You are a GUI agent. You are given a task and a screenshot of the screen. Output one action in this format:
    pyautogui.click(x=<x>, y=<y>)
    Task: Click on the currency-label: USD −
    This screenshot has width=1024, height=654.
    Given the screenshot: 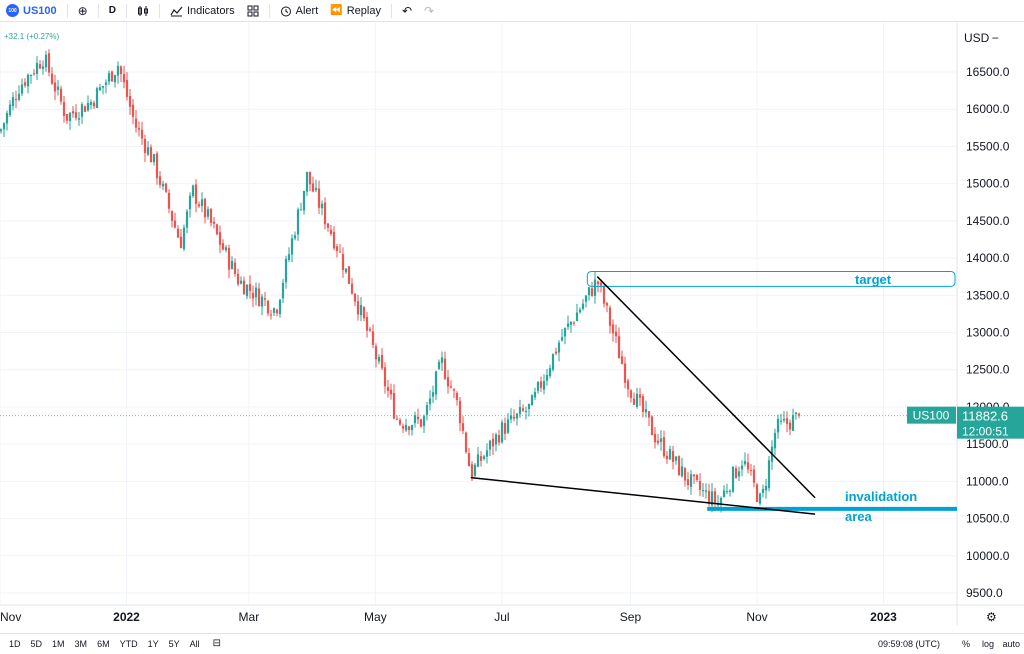 What is the action you would take?
    pyautogui.click(x=981, y=38)
    